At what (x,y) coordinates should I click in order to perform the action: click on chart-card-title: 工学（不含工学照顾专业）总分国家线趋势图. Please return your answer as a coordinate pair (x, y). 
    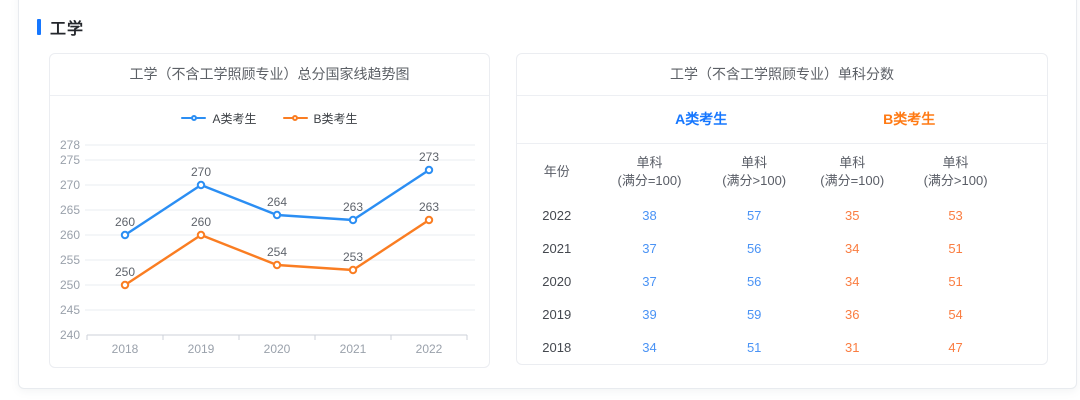
    Looking at the image, I should click on (269, 75).